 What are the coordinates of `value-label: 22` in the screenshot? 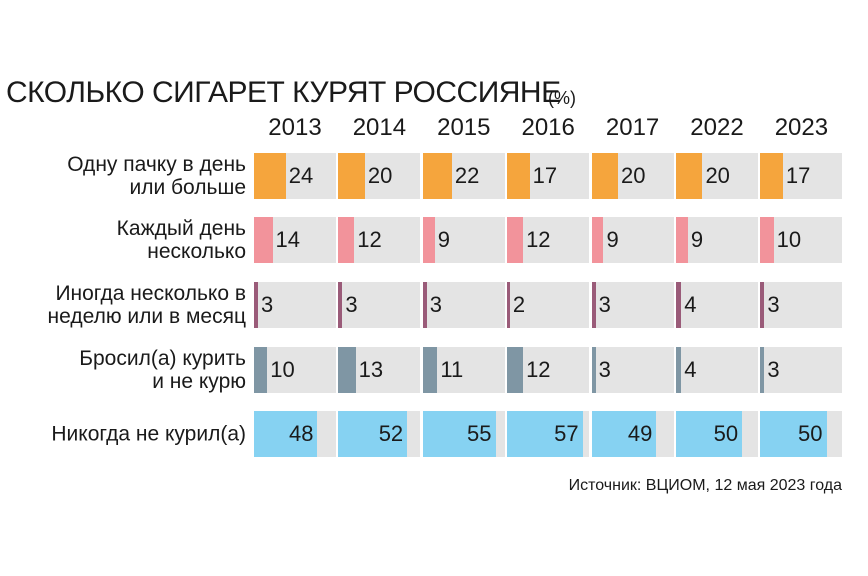 It's located at (467, 175).